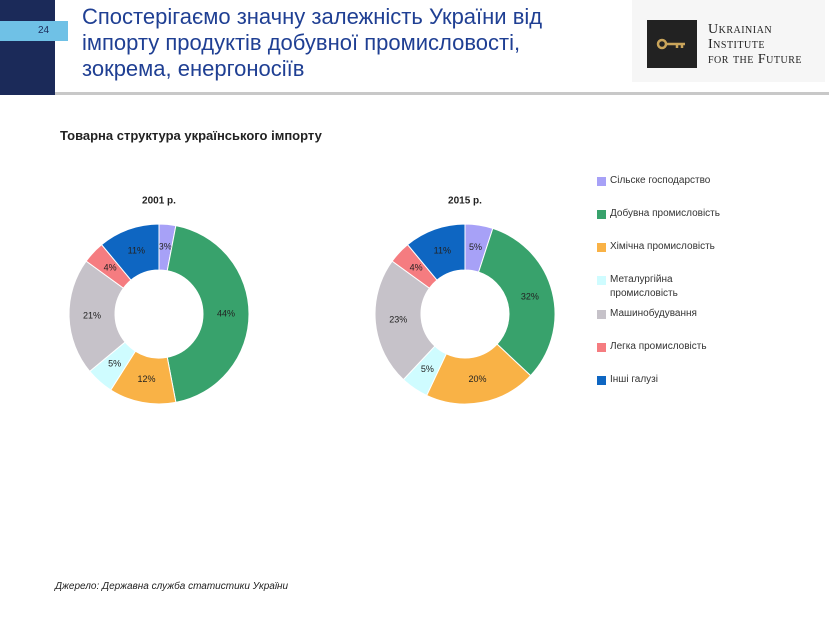  I want to click on data-label: 32%, so click(530, 297).